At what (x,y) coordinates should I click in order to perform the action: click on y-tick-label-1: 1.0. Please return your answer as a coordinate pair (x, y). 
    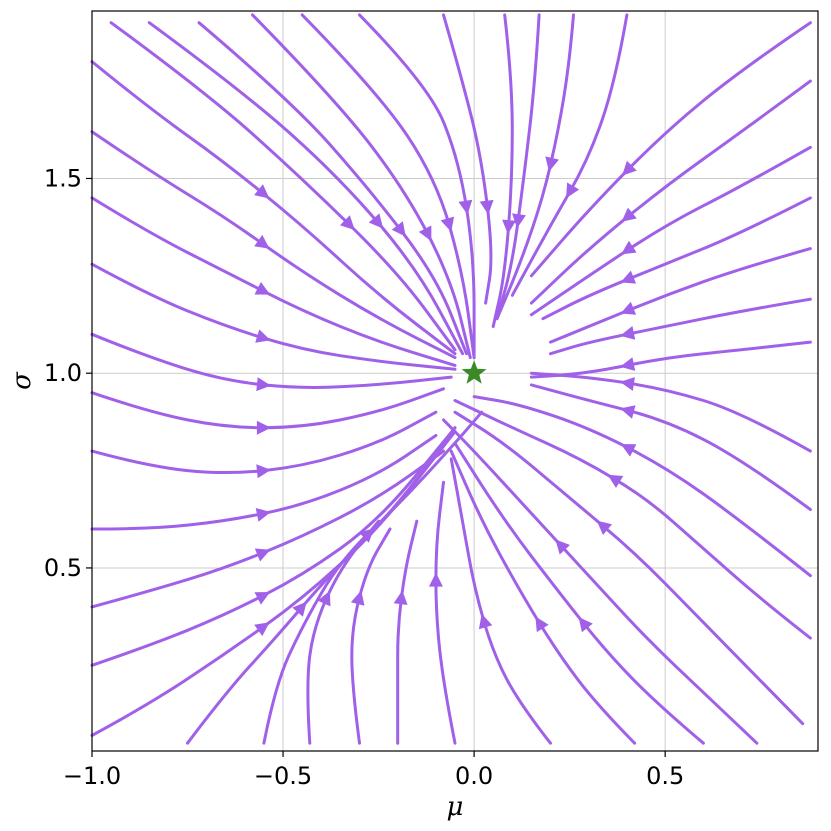
    Looking at the image, I should click on (63, 373).